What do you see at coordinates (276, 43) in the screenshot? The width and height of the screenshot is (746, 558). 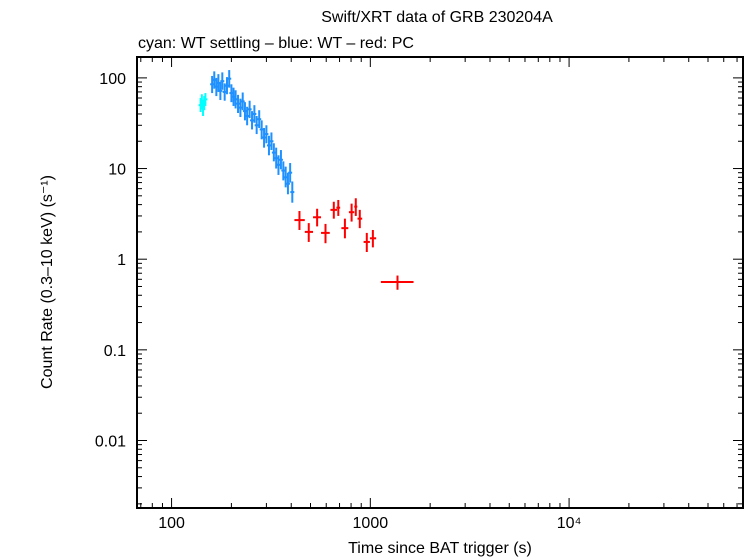 I see `chart-subtitle: cyan: WT settling – blue: WT – red: PC` at bounding box center [276, 43].